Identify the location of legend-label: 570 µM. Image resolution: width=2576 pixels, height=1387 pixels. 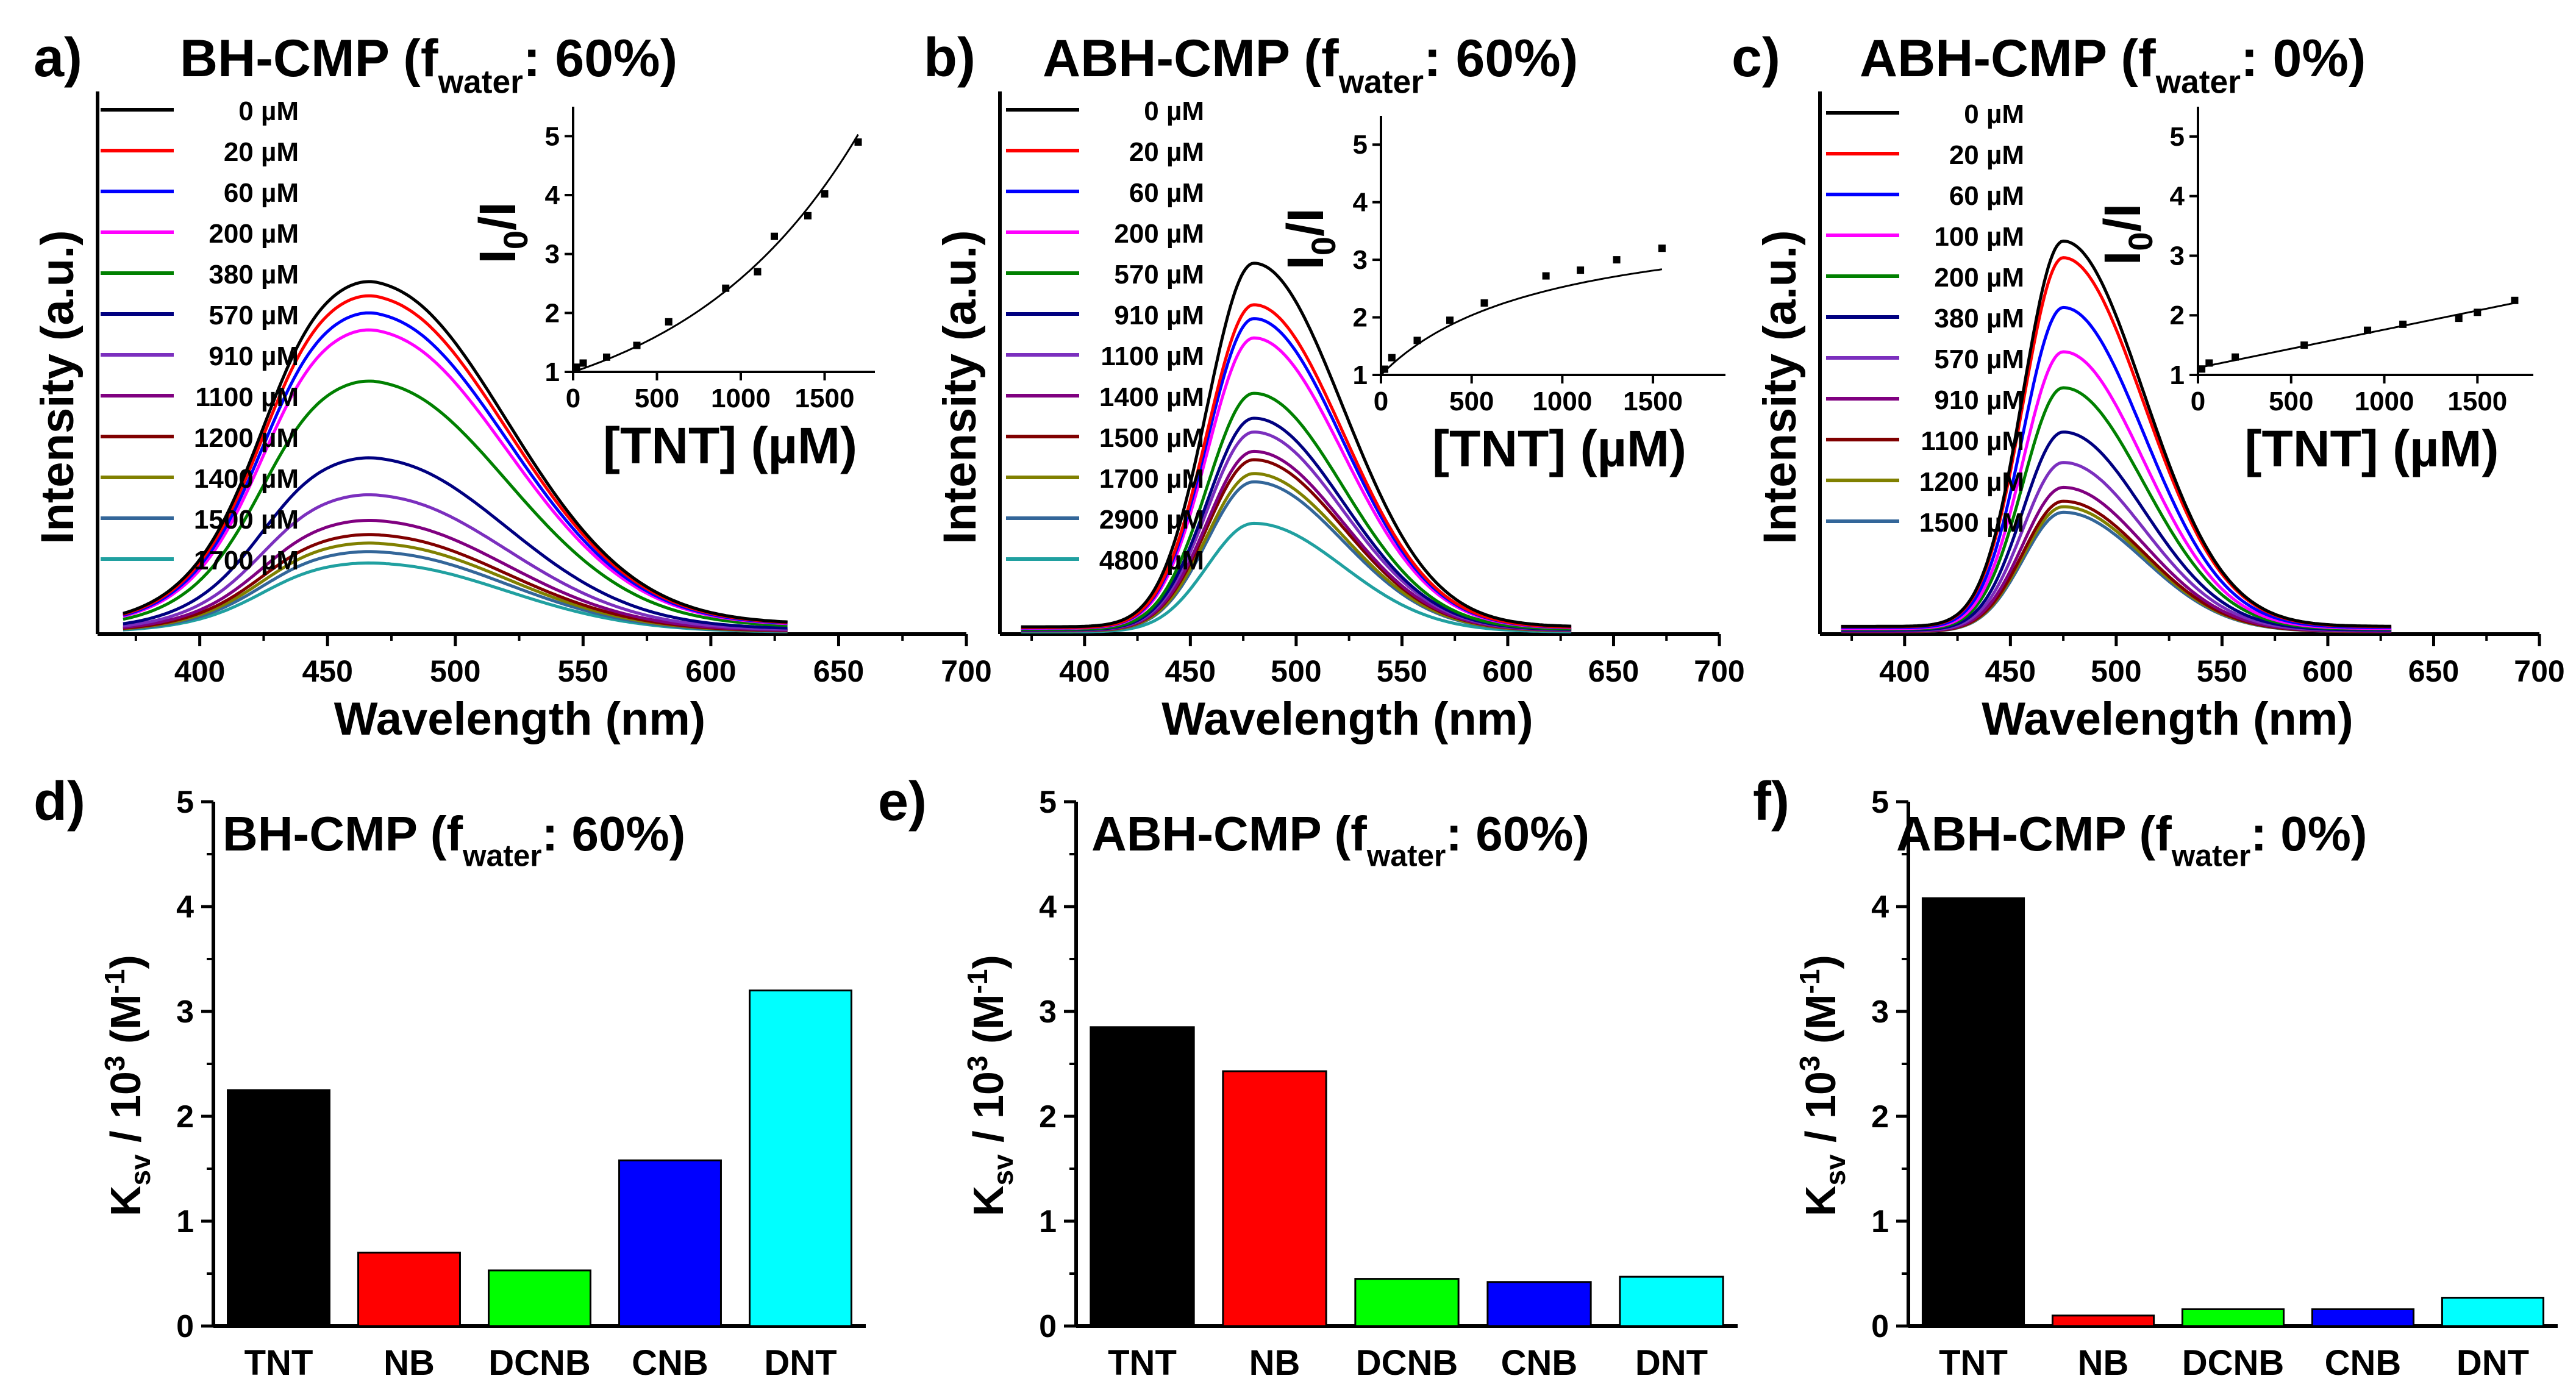
(1979, 359).